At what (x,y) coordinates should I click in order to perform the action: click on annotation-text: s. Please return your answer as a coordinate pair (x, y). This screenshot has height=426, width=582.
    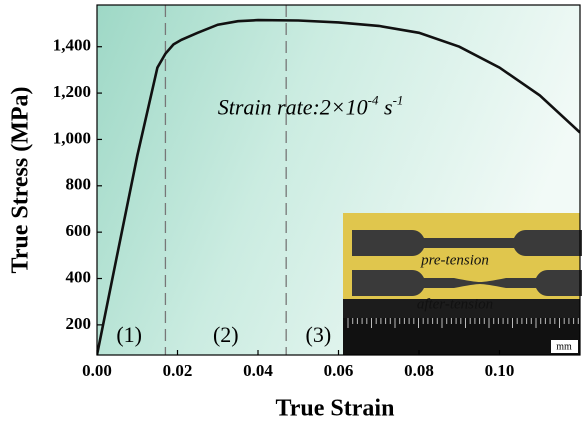
    Looking at the image, I should click on (386, 106).